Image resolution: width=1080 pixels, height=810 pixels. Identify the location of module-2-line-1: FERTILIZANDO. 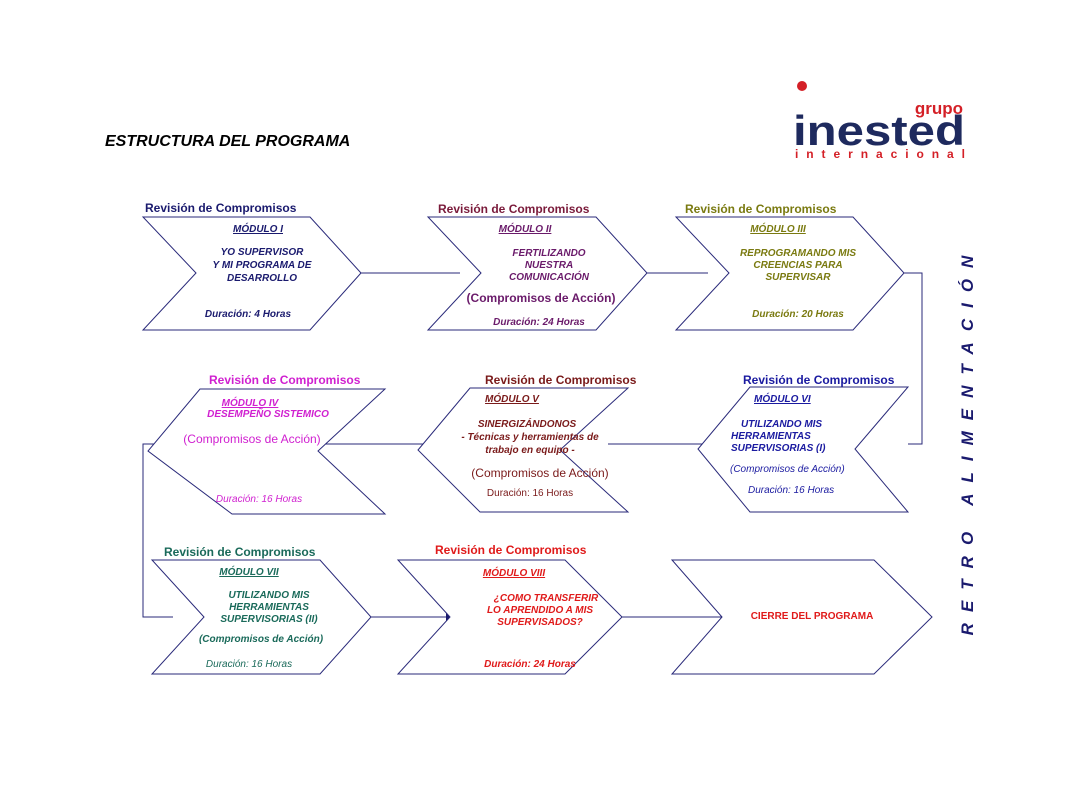
(548, 253).